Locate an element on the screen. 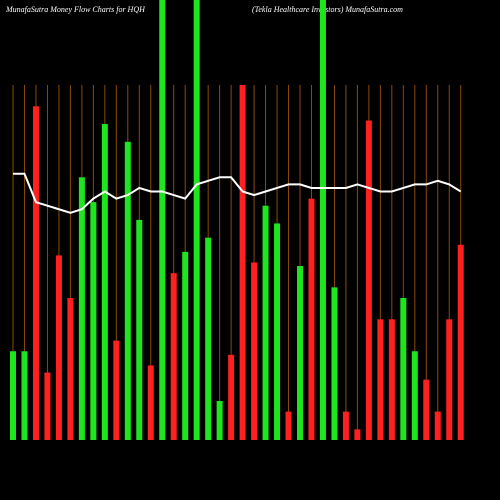  chart-title: MunafaSutra Money Flow Charts for HQH is located at coordinates (75, 9).